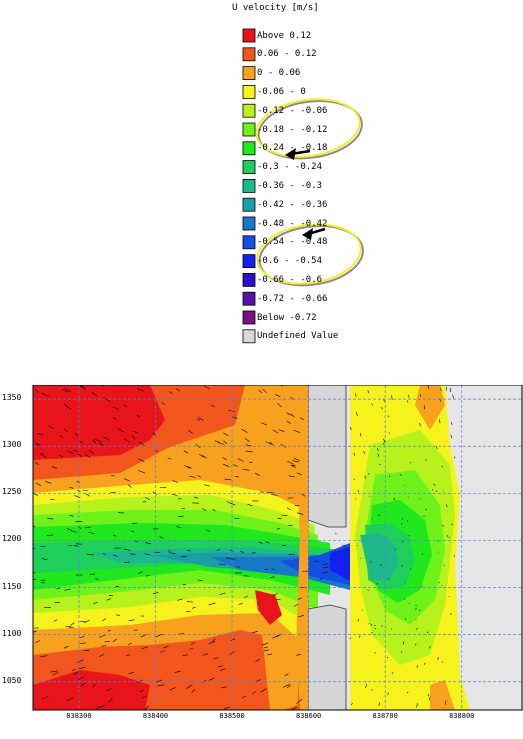 This screenshot has height=739, width=523. What do you see at coordinates (16, 397) in the screenshot?
I see `y-tick-label: 1350` at bounding box center [16, 397].